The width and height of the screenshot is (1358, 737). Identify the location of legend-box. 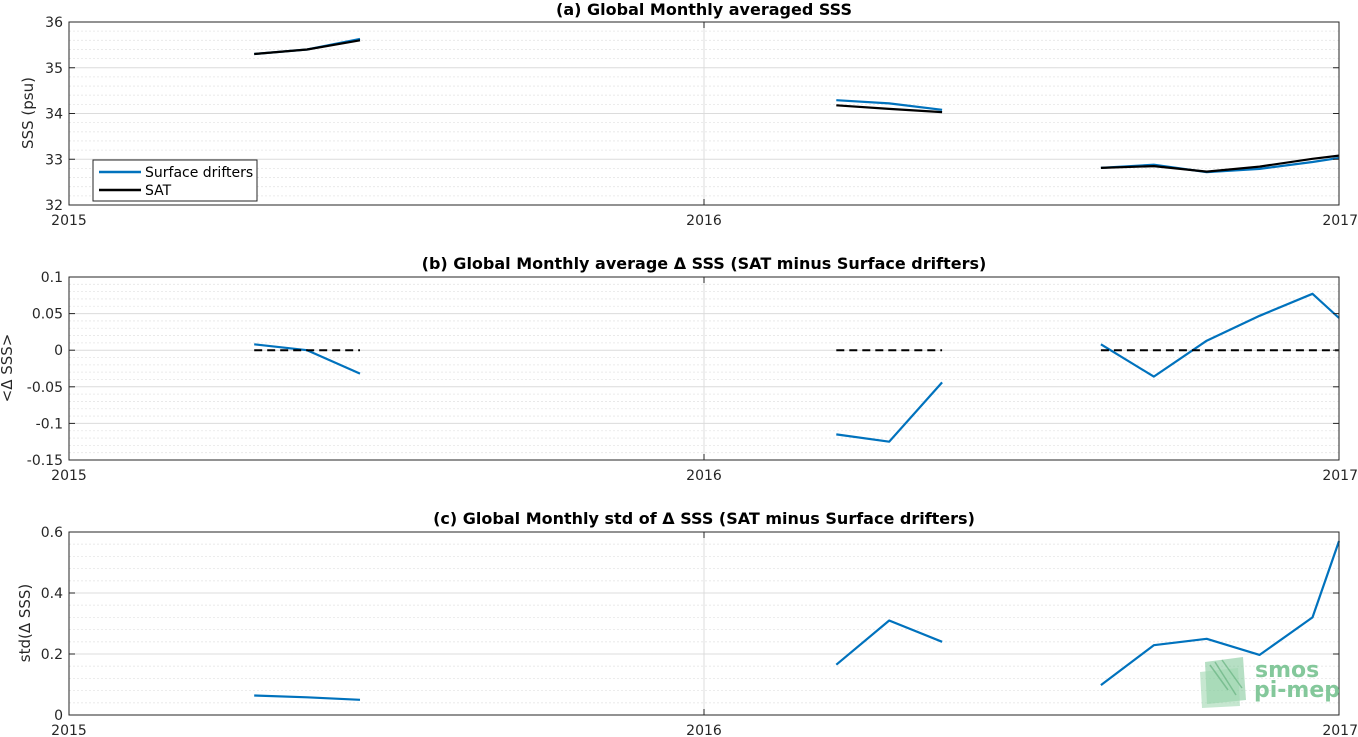
(175, 180).